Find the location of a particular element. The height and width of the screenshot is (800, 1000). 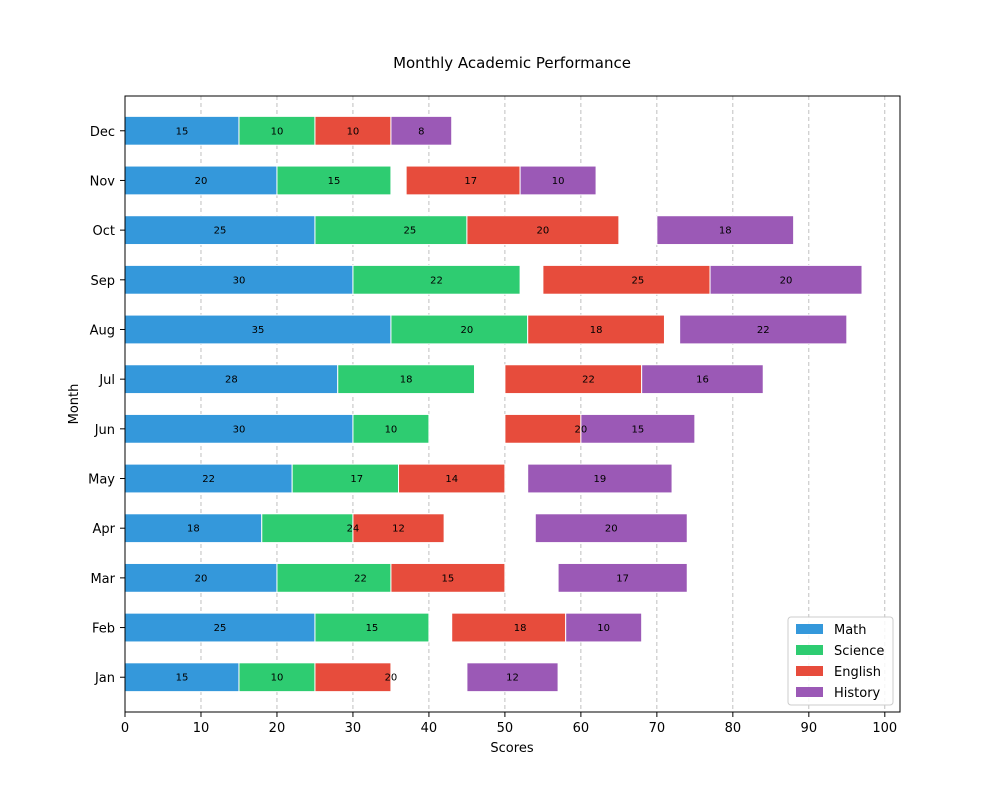

bar-science-sep is located at coordinates (436, 279).